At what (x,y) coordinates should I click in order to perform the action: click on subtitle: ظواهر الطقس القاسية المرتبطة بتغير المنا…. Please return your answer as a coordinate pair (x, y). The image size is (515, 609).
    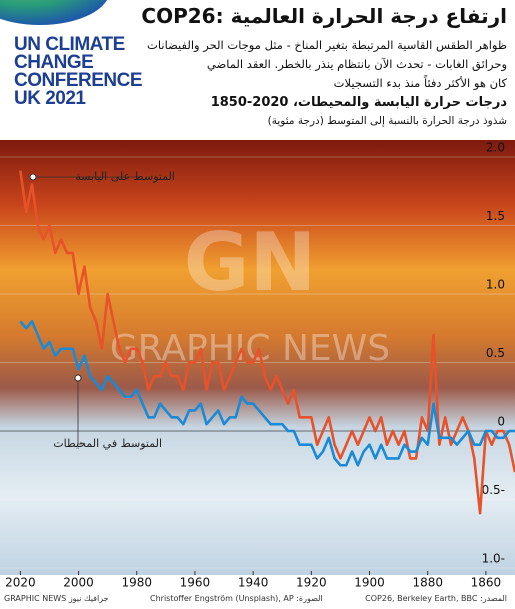
    Looking at the image, I should click on (327, 45).